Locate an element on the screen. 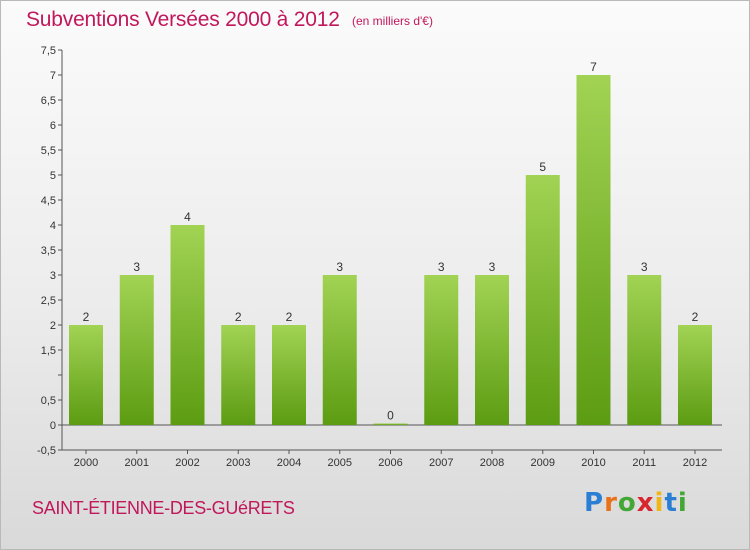 The image size is (750, 550). x-tick-label-2006: 2006 is located at coordinates (390, 463).